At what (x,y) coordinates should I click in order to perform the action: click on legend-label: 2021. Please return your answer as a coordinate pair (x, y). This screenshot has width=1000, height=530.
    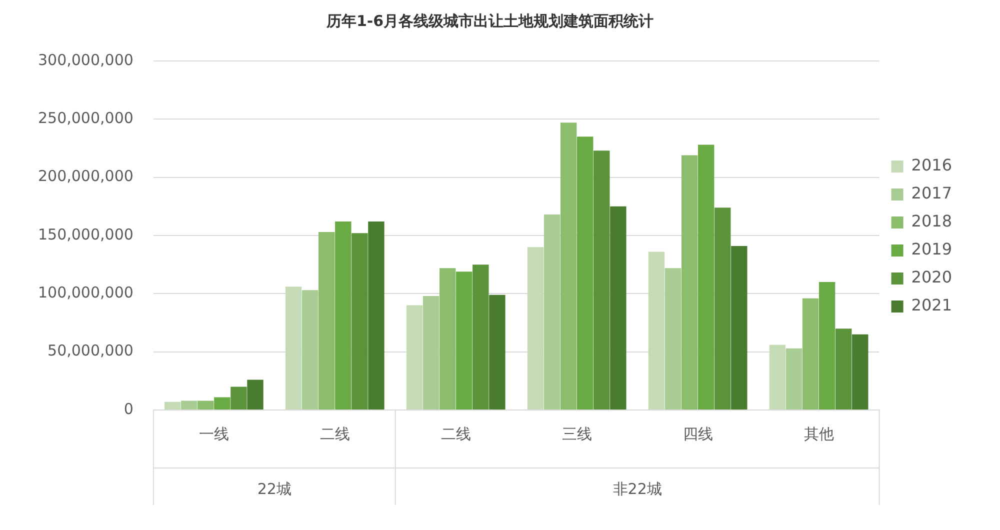
    Looking at the image, I should click on (931, 305).